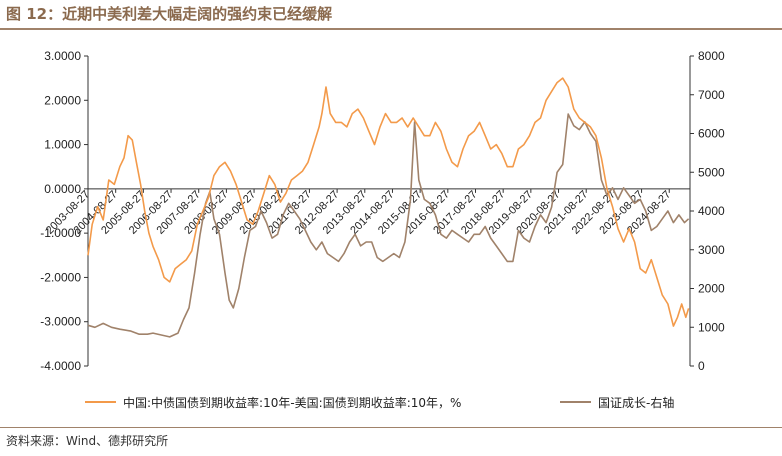  Describe the element at coordinates (62, 145) in the screenshot. I see `y-left-tick-label: 1.0000` at that location.